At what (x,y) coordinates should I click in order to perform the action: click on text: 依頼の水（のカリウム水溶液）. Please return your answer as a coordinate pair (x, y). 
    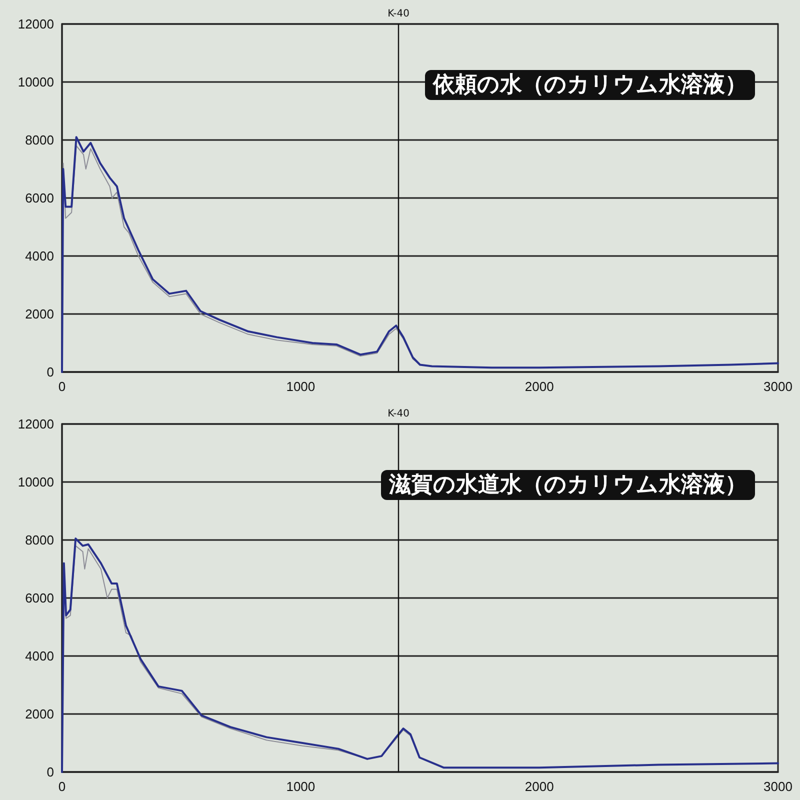
    Looking at the image, I should click on (589, 85).